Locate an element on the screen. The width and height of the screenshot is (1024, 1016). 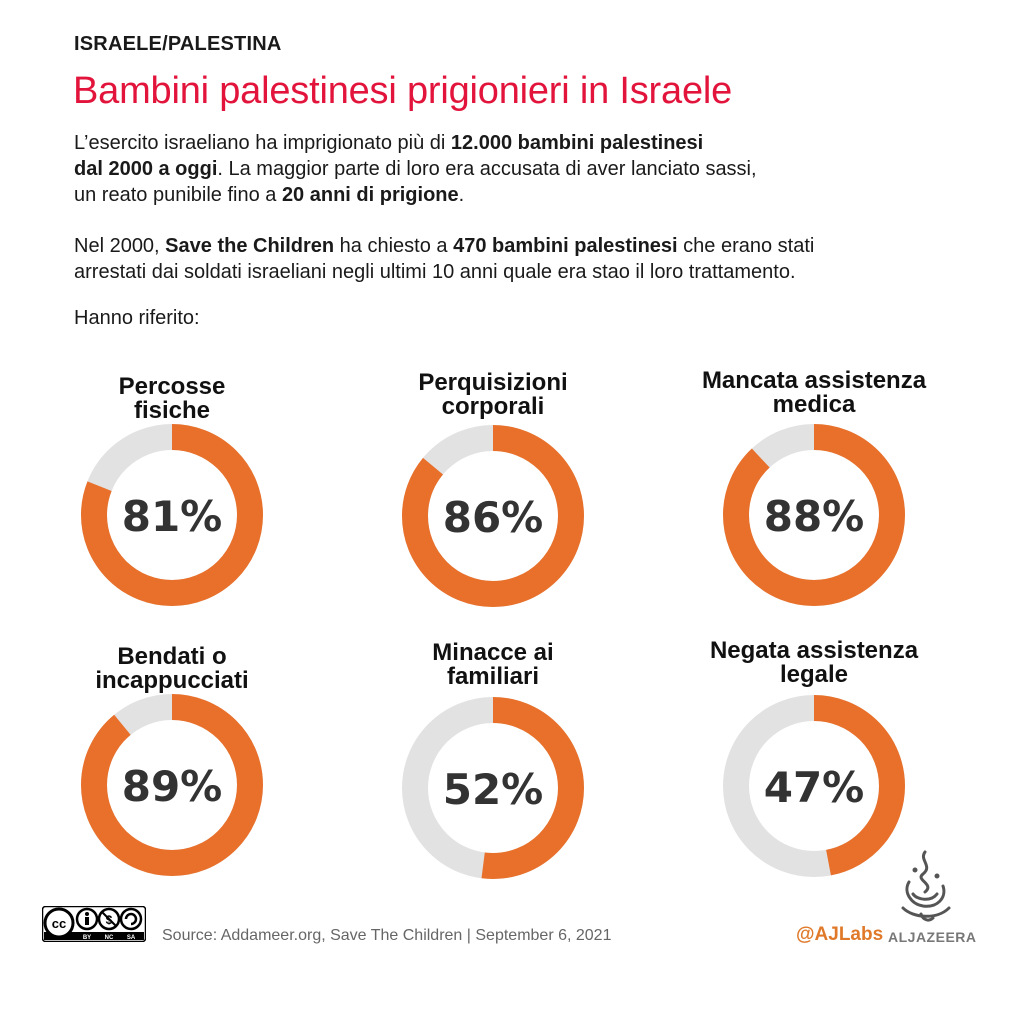
intro-p2-segment: Nel 2000, is located at coordinates (120, 246).